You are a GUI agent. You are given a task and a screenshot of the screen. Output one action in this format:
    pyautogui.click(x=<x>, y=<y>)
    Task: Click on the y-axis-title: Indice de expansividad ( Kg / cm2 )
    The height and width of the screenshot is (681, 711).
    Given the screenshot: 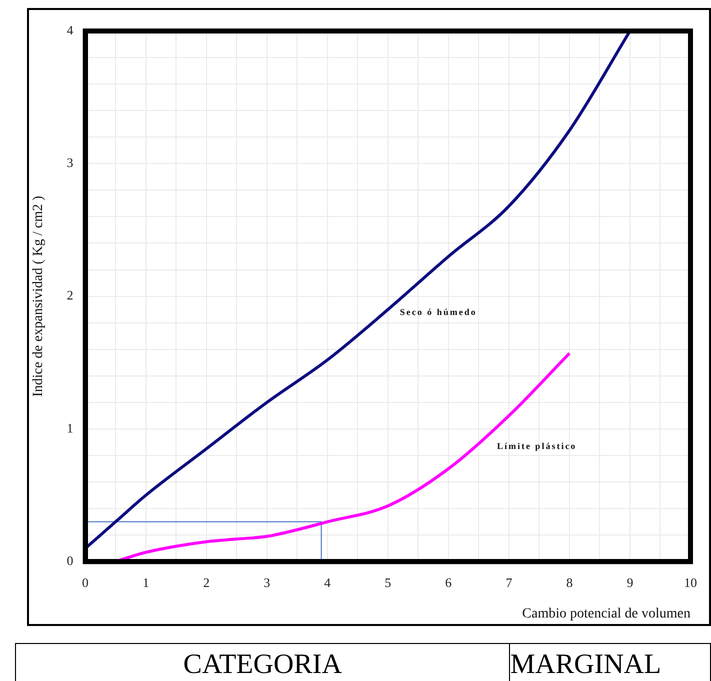 What is the action you would take?
    pyautogui.click(x=38, y=296)
    